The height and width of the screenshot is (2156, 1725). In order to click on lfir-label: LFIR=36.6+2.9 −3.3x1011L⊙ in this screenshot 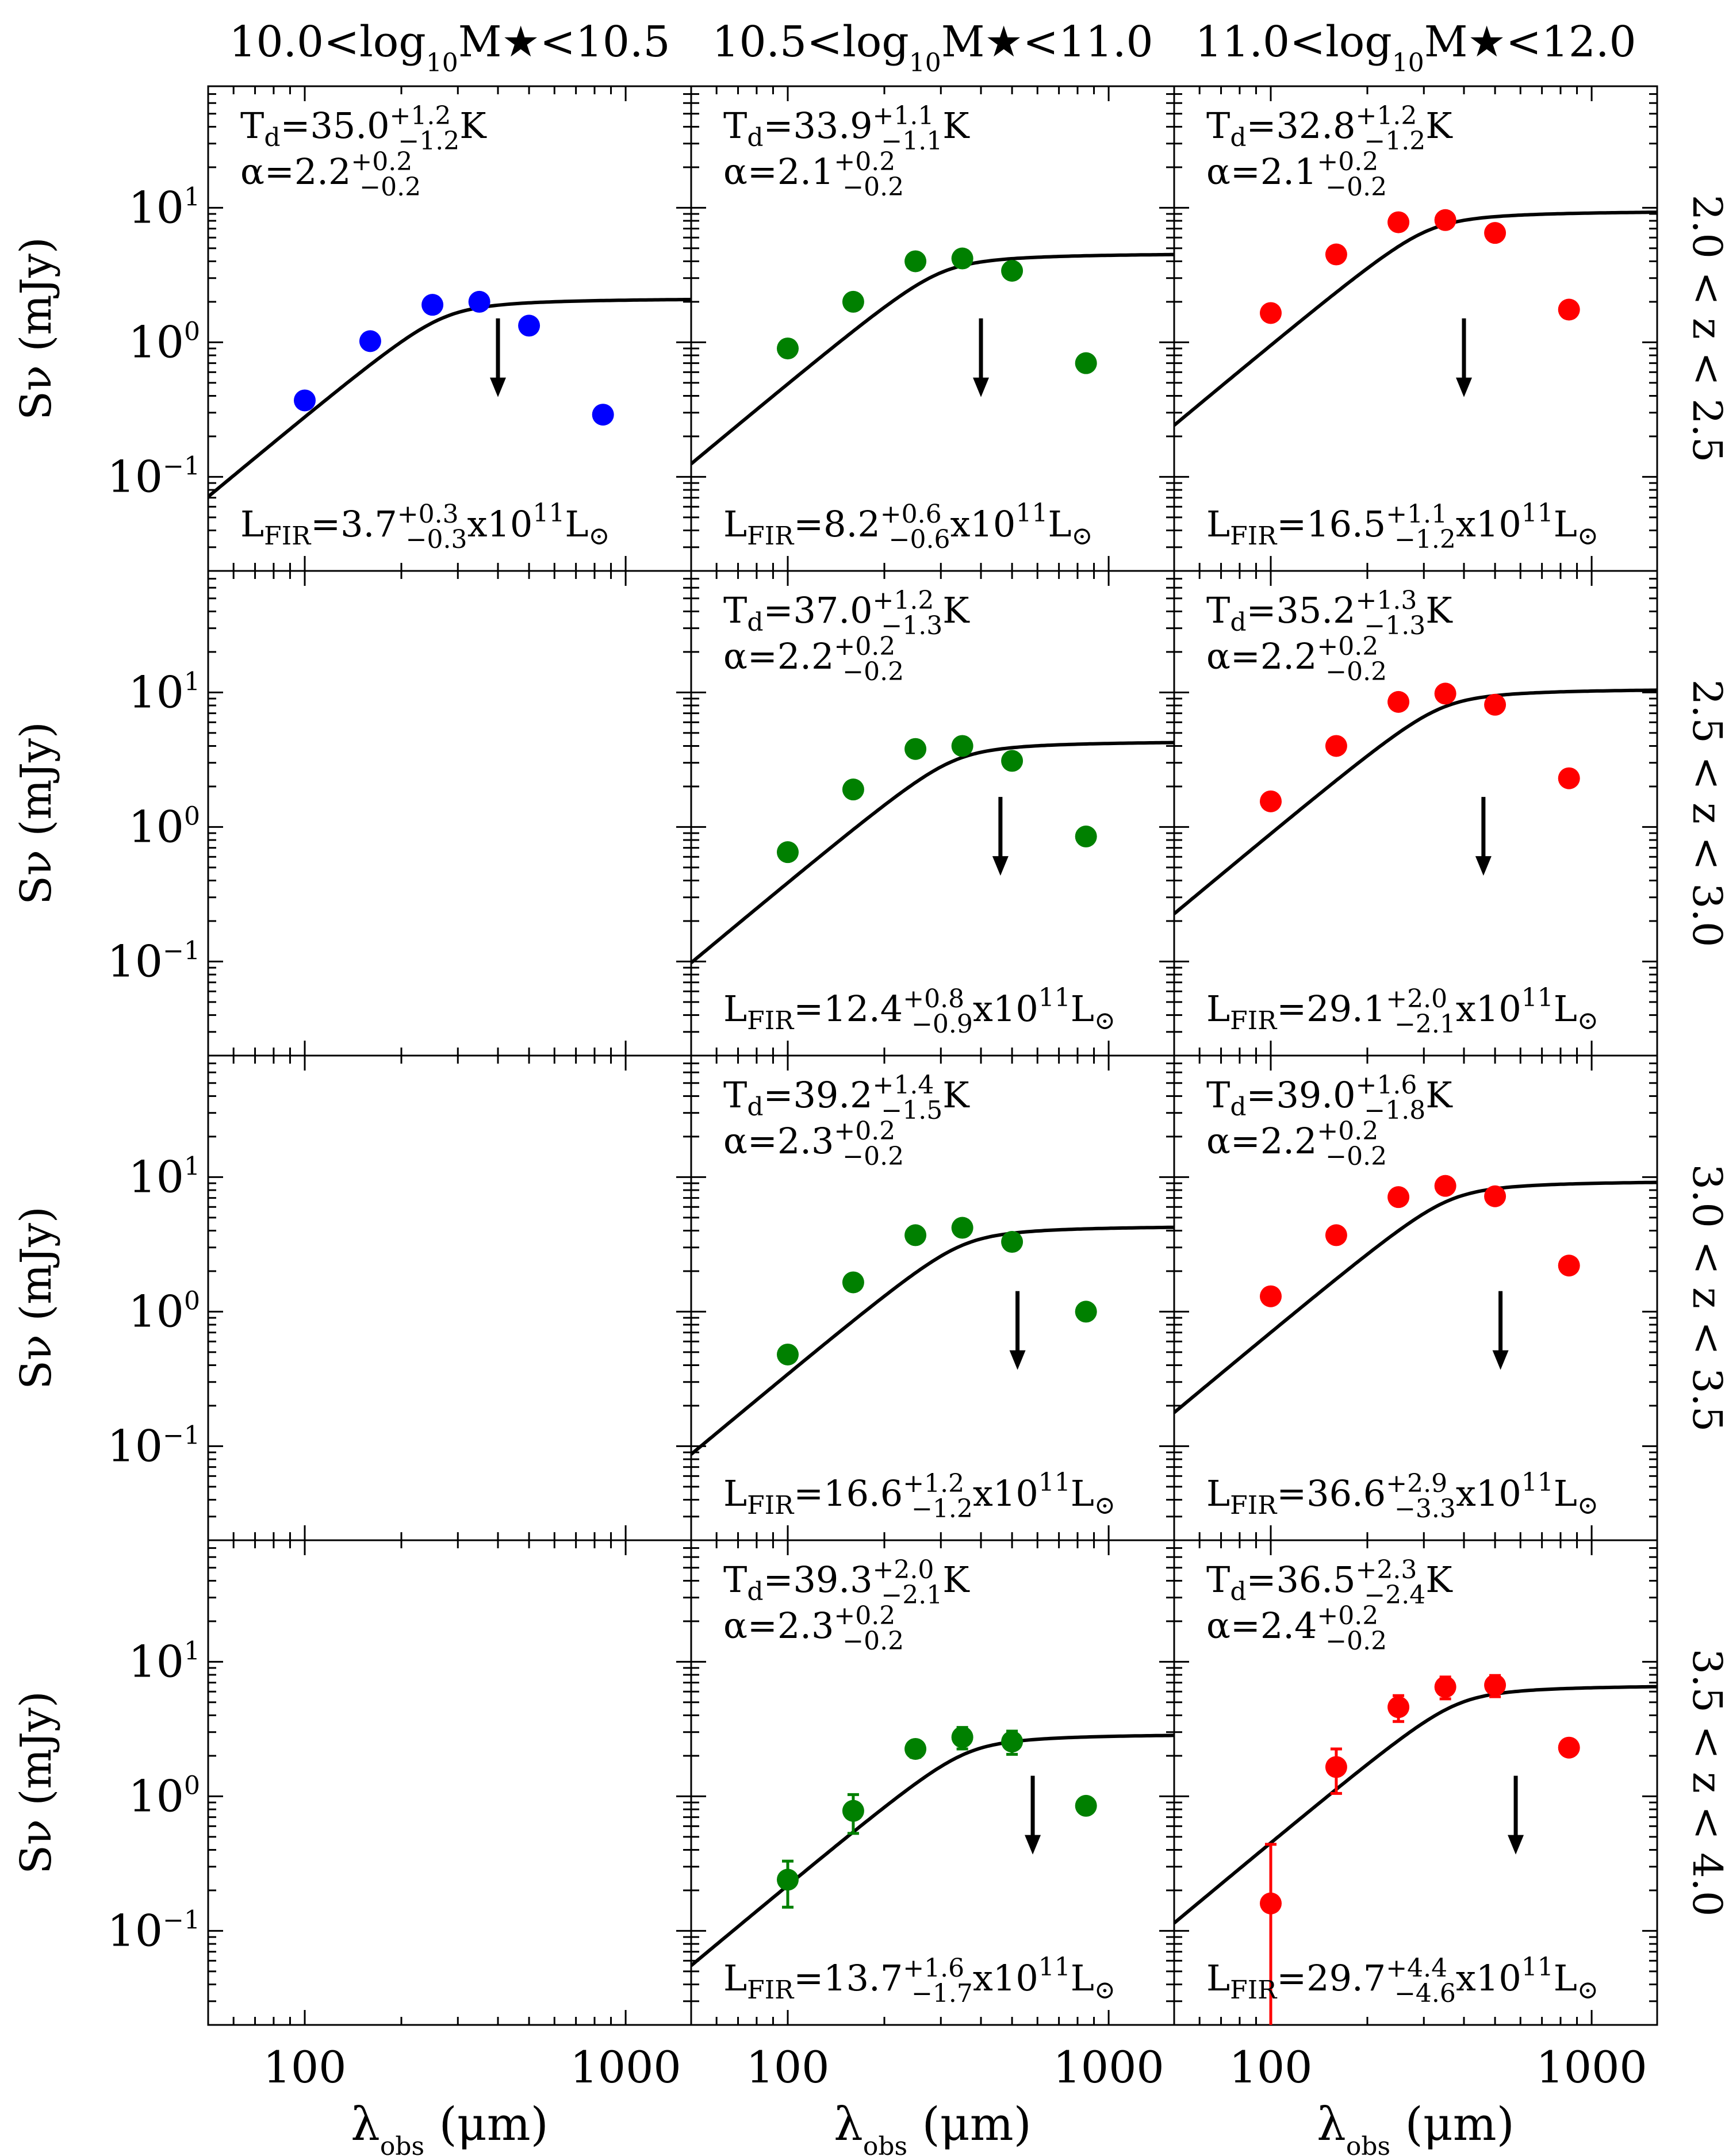, I will do `click(1402, 1496)`.